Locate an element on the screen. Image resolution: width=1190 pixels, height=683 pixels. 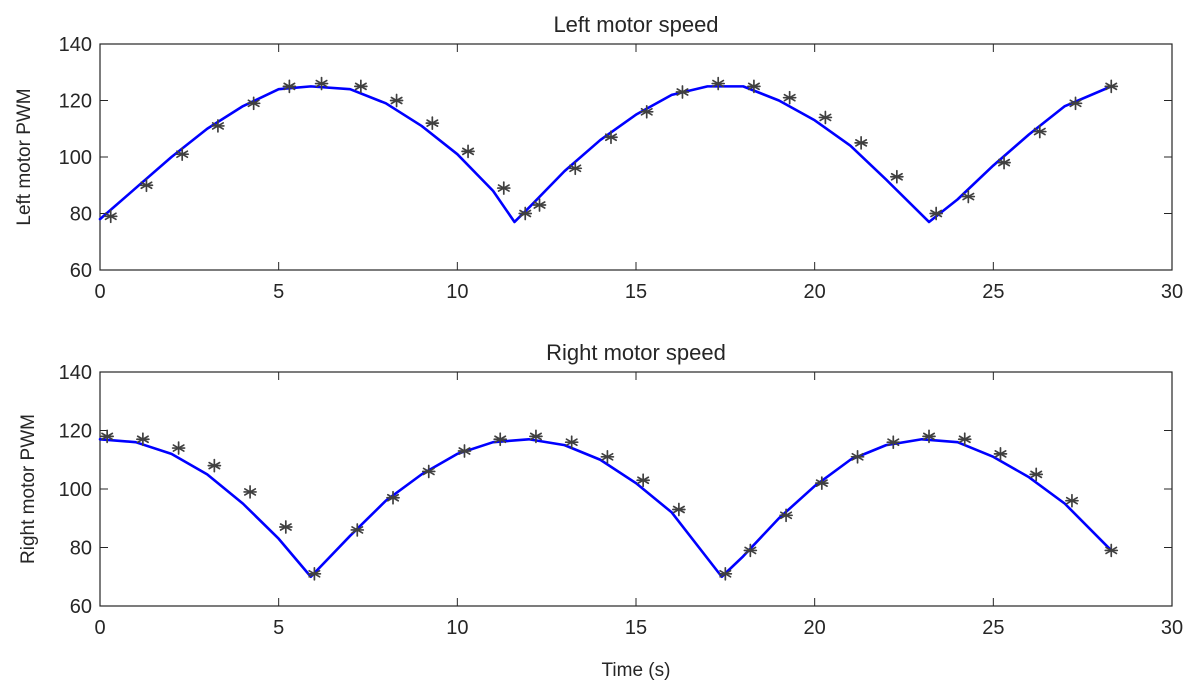
right-motor-xlabel: Time (s) is located at coordinates (636, 670).